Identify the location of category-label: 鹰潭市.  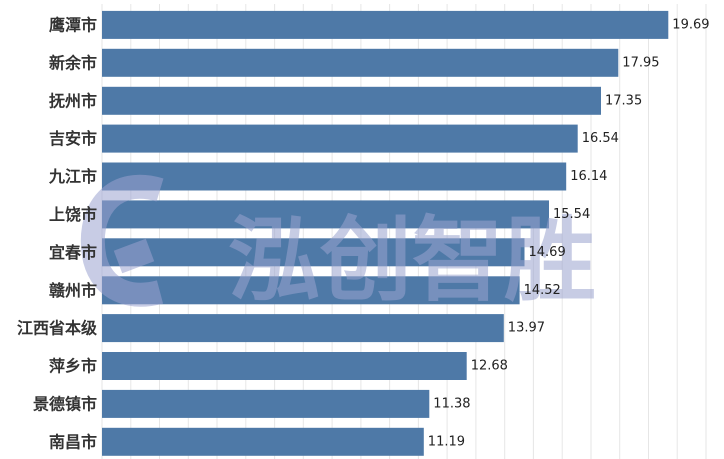
(73, 24).